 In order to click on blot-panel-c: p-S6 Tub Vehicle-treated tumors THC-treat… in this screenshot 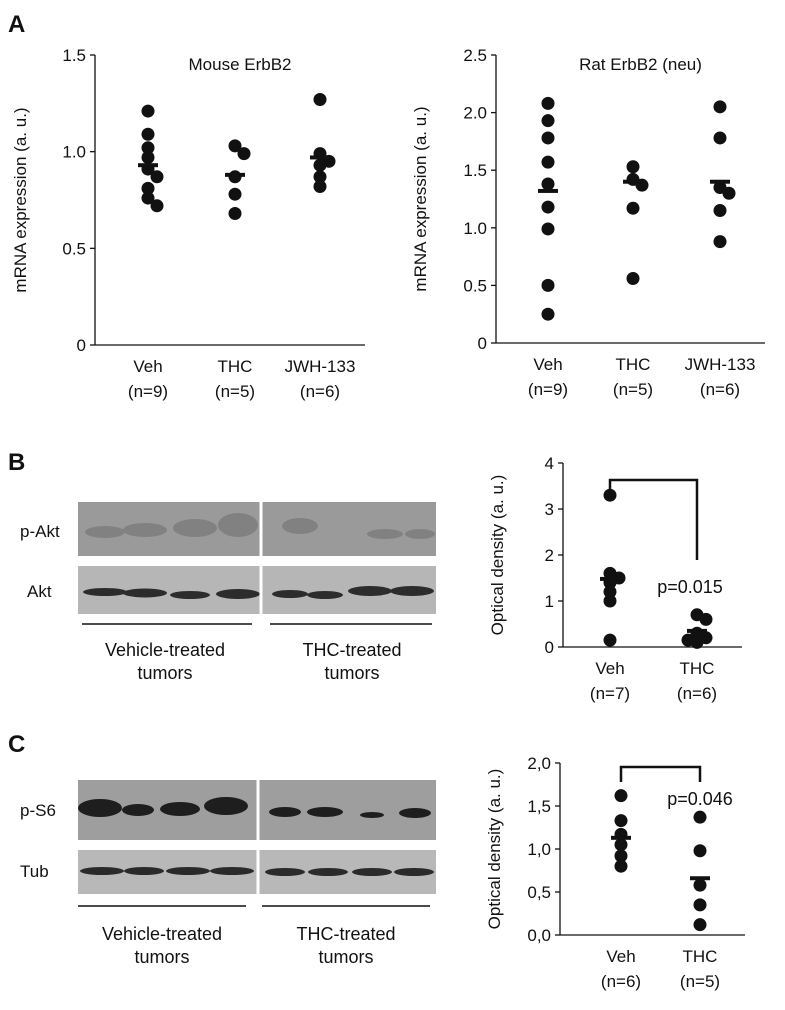, I will do `click(228, 871)`.